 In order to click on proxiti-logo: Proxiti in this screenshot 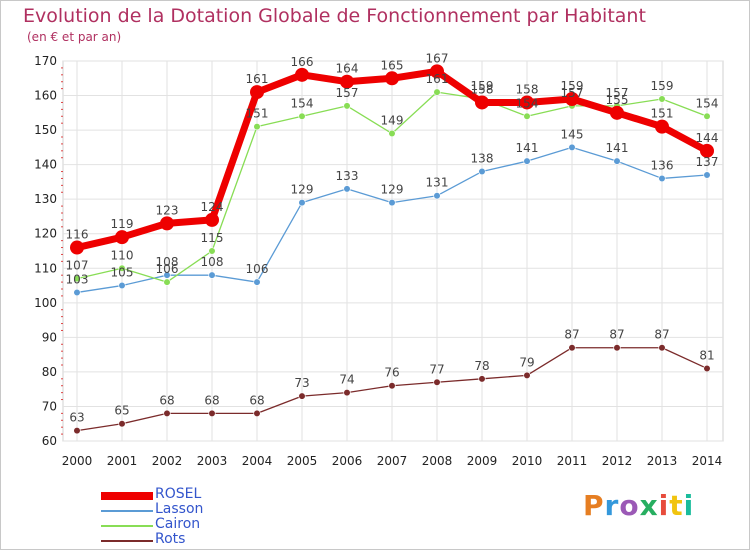, I will do `click(638, 505)`.